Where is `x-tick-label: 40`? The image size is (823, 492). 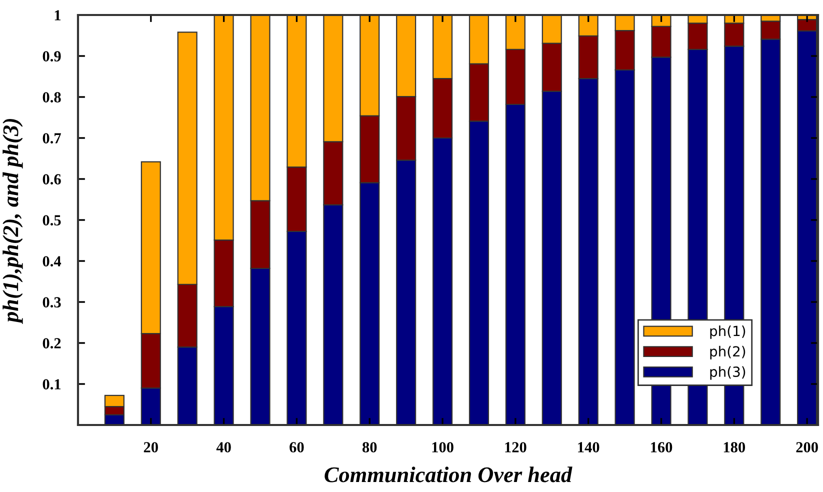
x-tick-label: 40 is located at coordinates (223, 447).